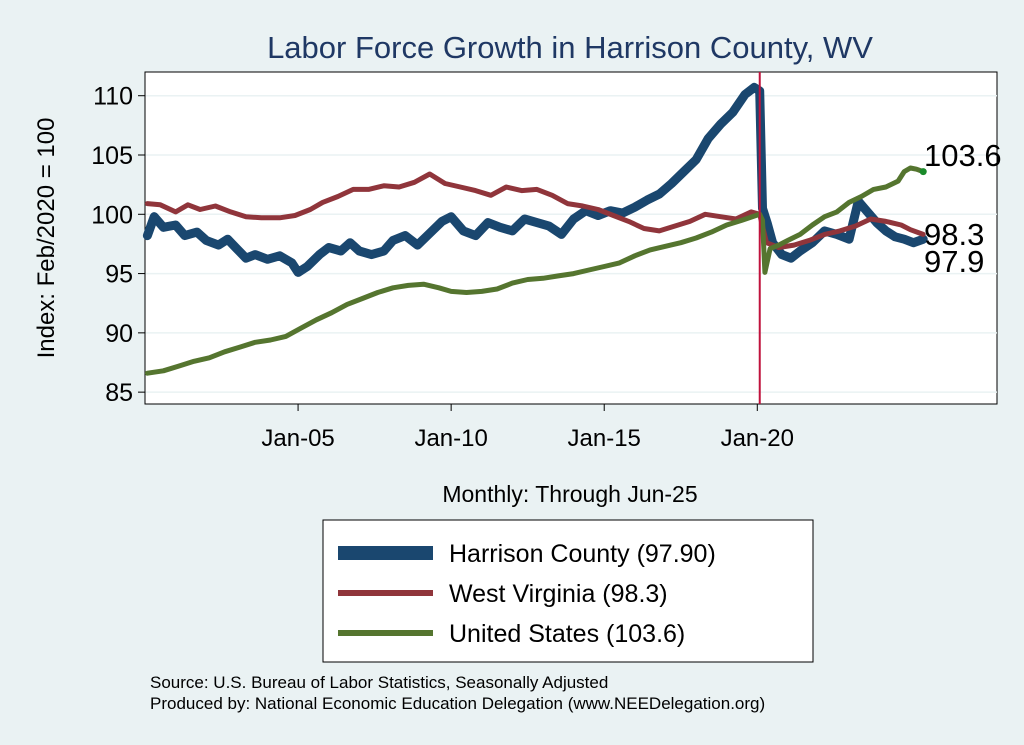  What do you see at coordinates (963, 155) in the screenshot?
I see `end-label: 103.6` at bounding box center [963, 155].